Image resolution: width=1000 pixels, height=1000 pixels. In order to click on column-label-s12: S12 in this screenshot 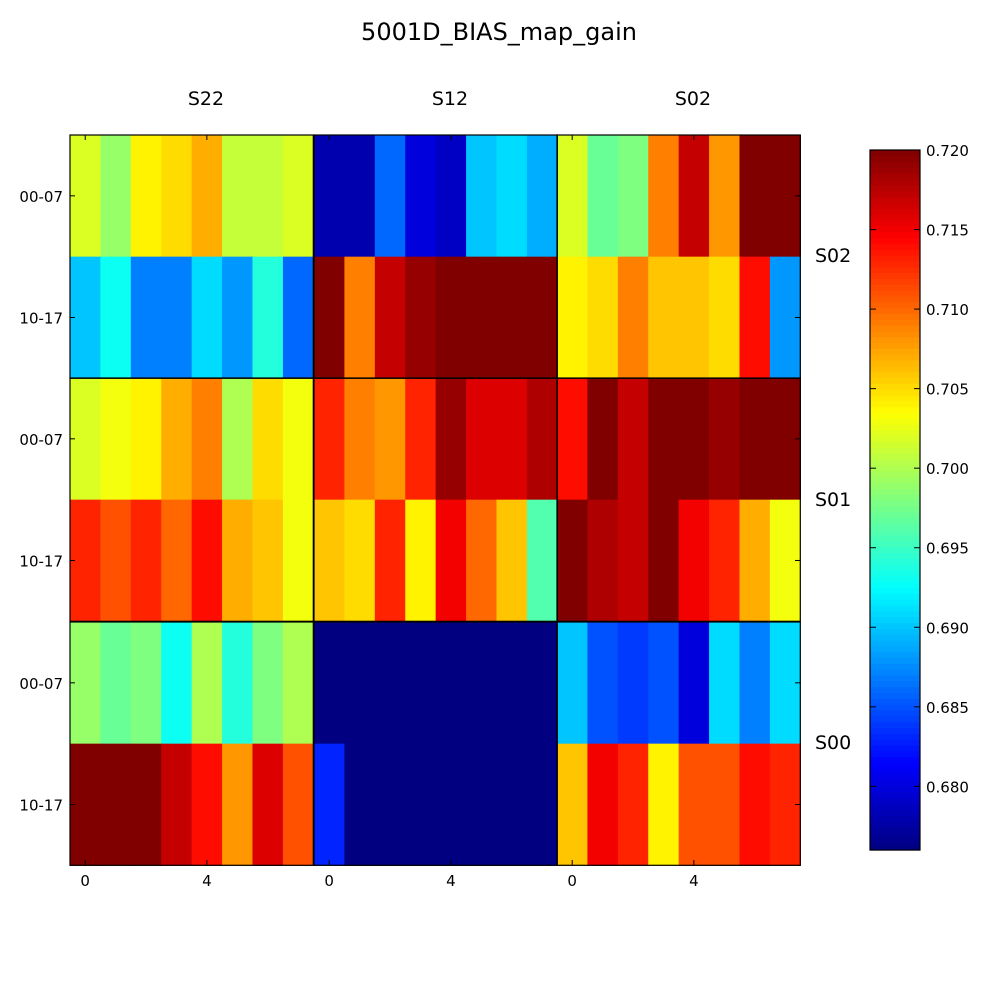, I will do `click(450, 99)`.